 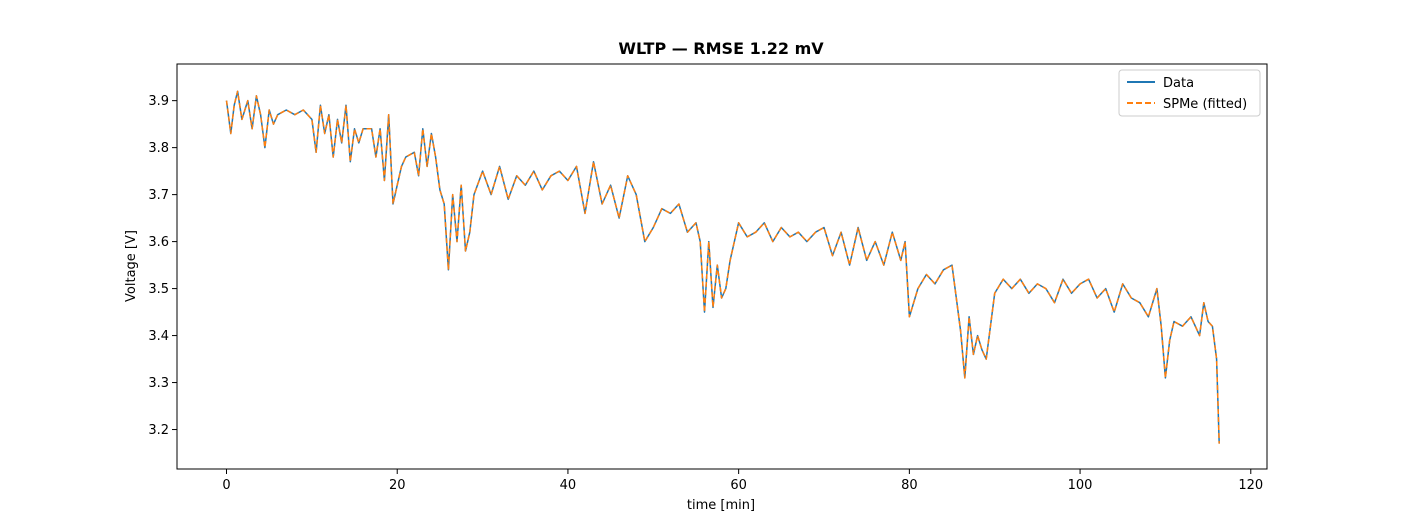 I want to click on y-tick-label: 3.8, so click(x=158, y=148).